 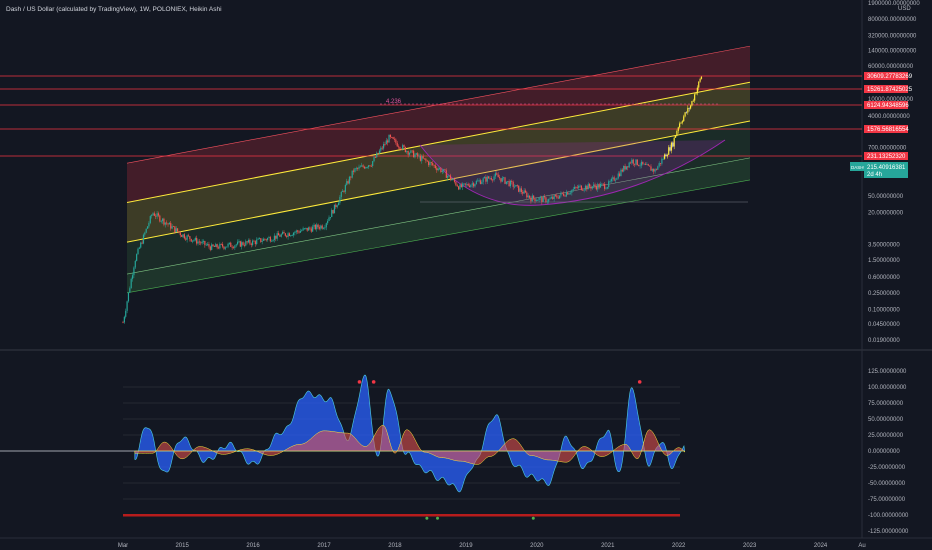 What do you see at coordinates (888, 532) in the screenshot?
I see `oscillator-axis-label: -125.00000000` at bounding box center [888, 532].